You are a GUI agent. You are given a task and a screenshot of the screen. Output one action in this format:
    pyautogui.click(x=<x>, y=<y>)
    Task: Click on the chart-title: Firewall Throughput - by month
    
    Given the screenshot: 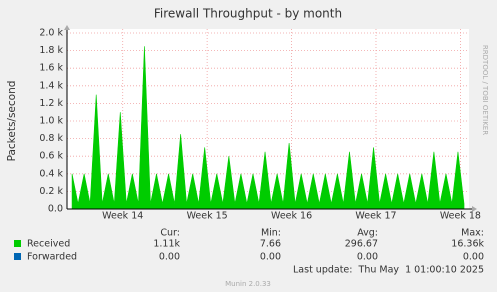 What is the action you would take?
    pyautogui.click(x=248, y=14)
    